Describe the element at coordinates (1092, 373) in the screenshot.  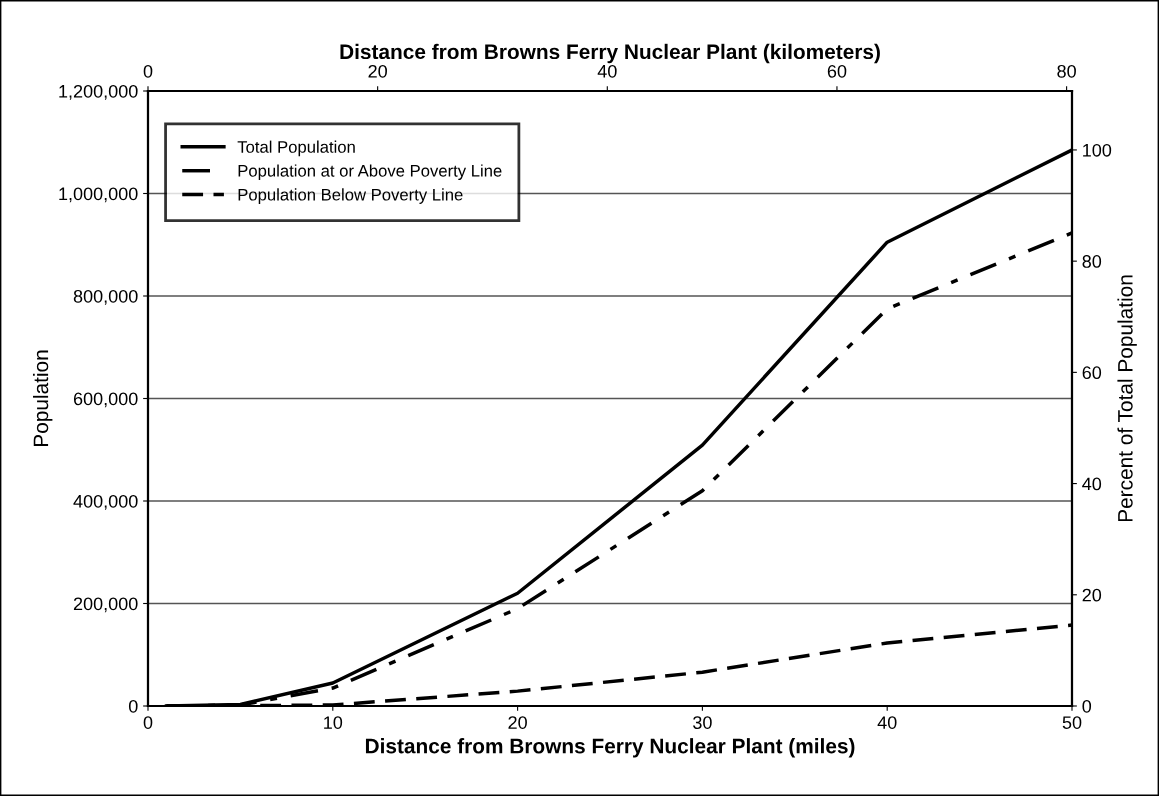
I see `y2-tick-label: 60` at that location.